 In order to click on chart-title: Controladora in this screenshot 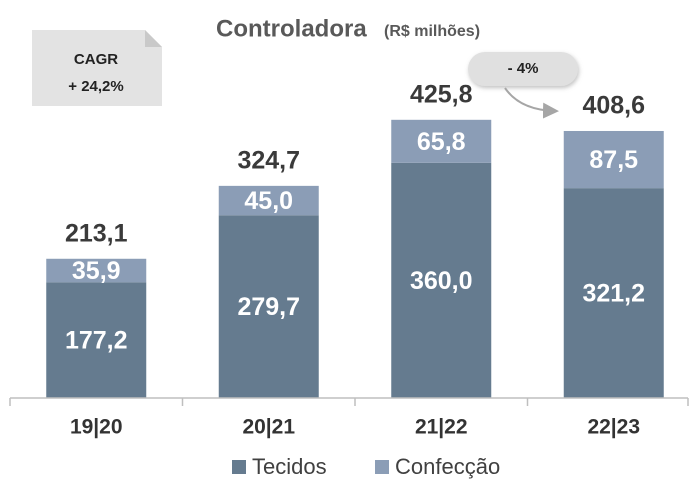, I will do `click(291, 28)`.